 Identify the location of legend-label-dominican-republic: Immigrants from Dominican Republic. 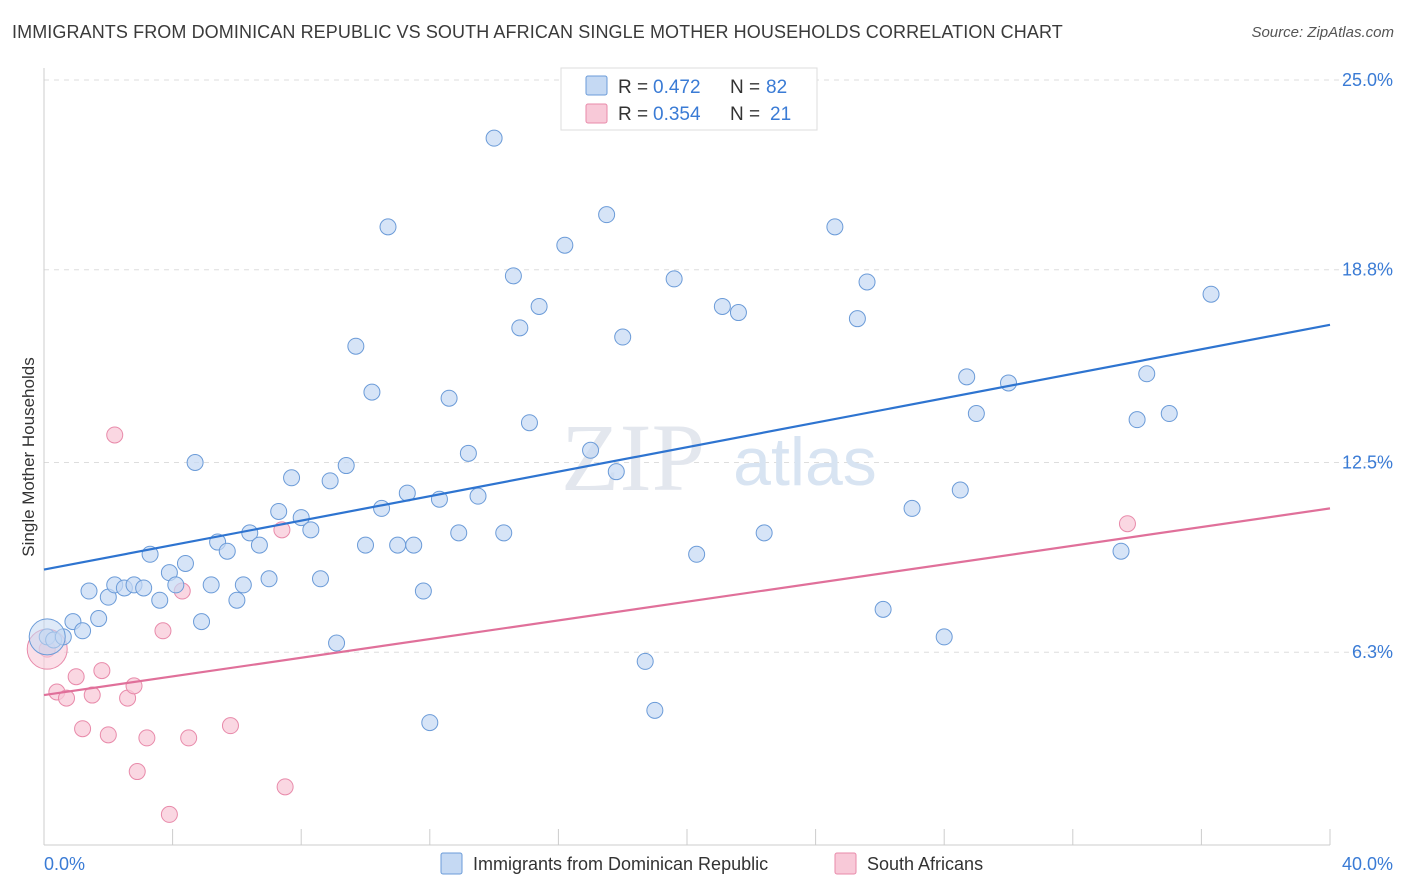
(620, 864).